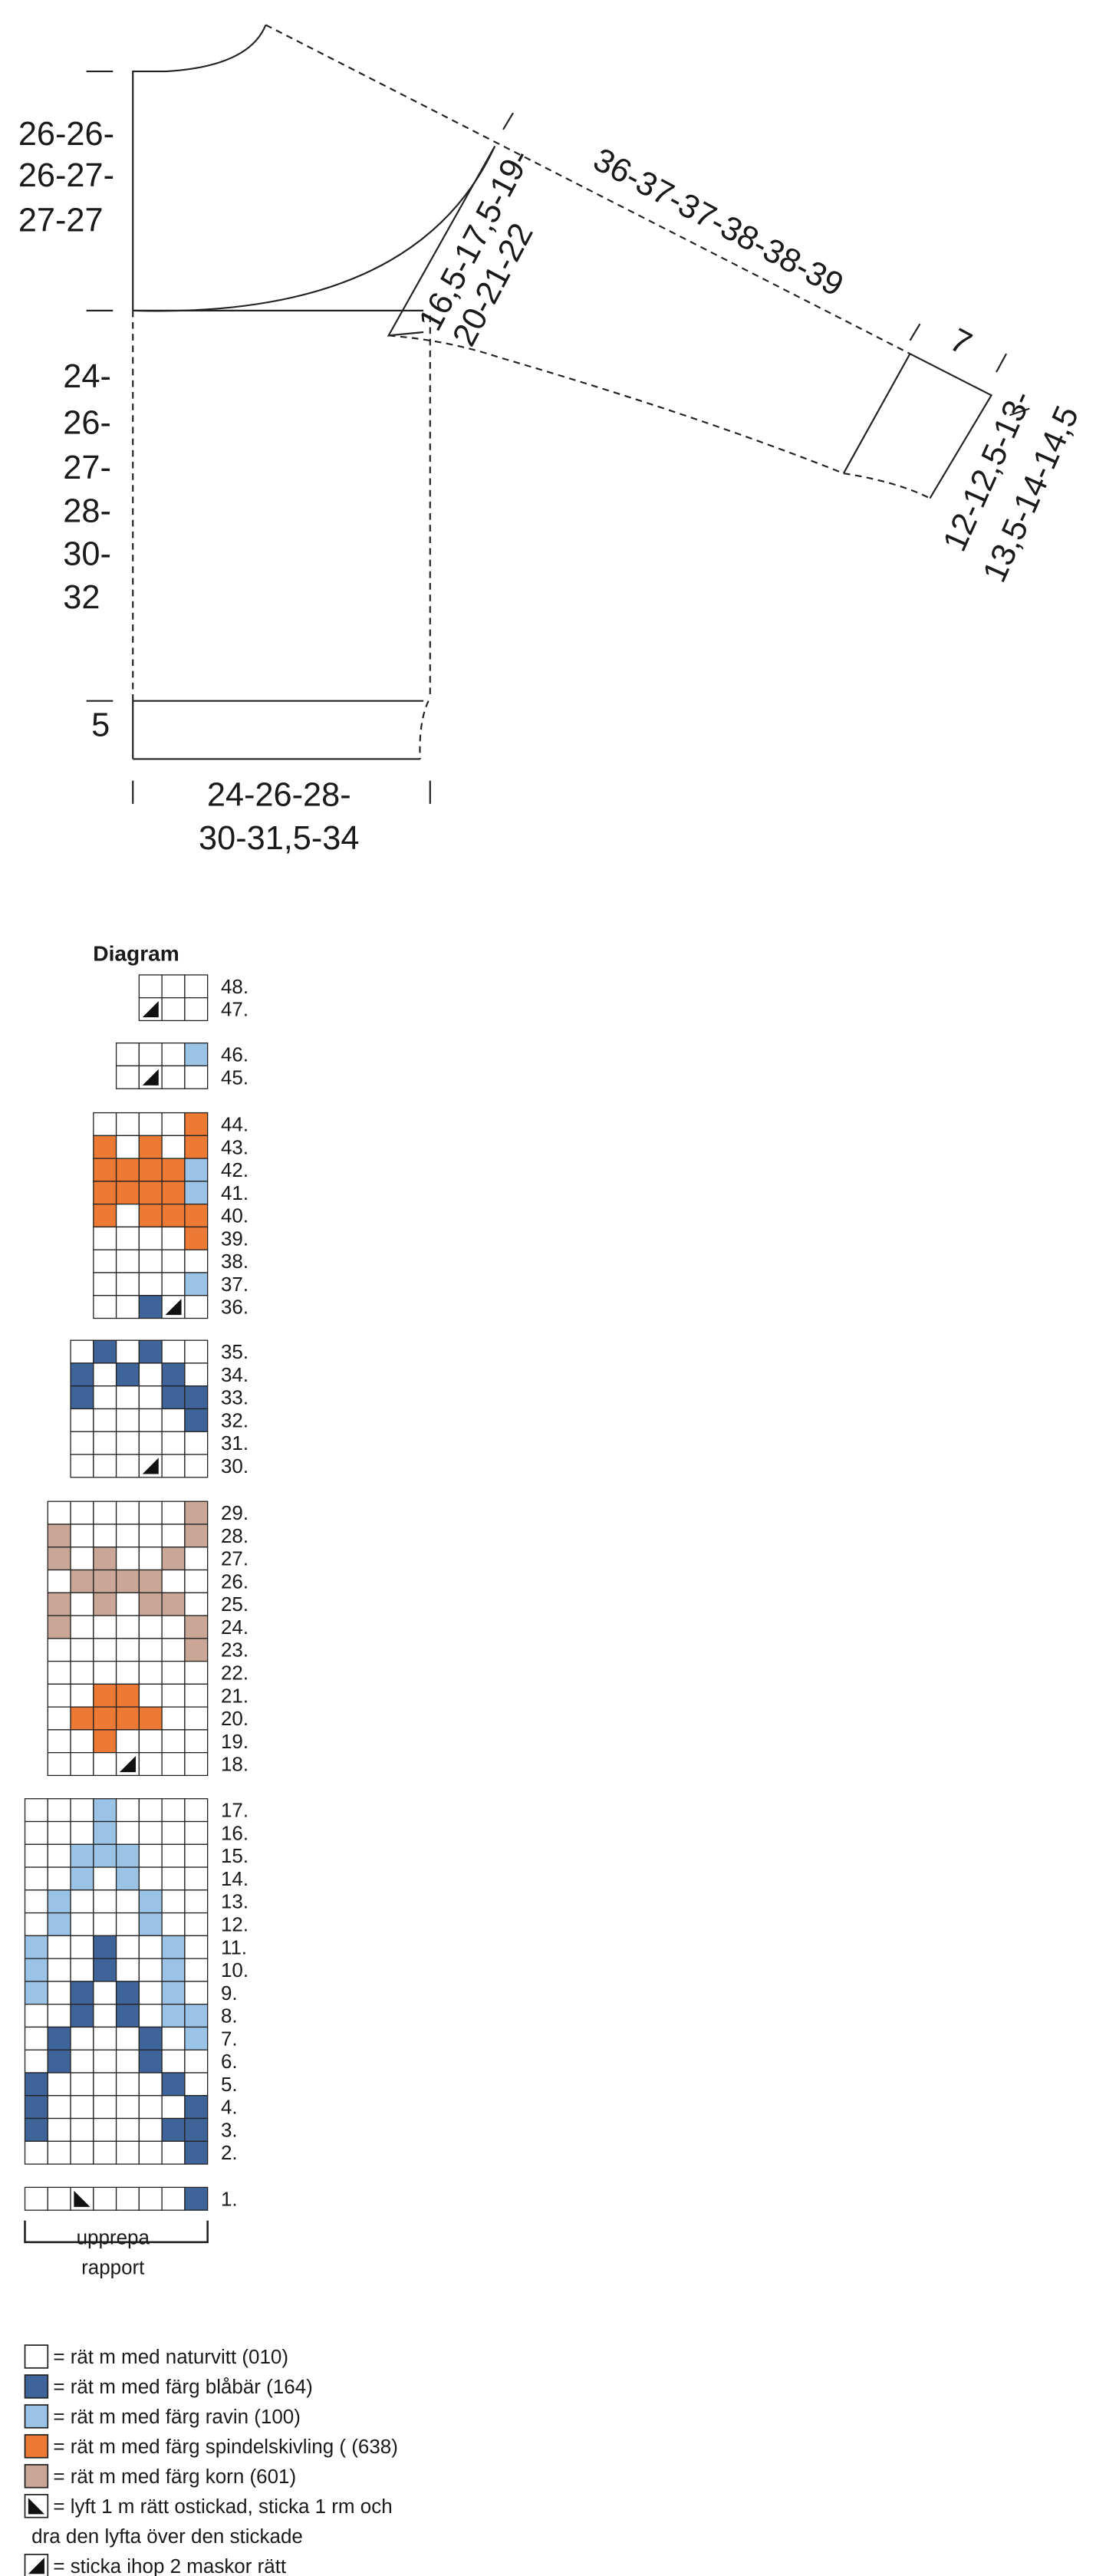 The width and height of the screenshot is (1096, 2576). I want to click on row-label: 16., so click(234, 1832).